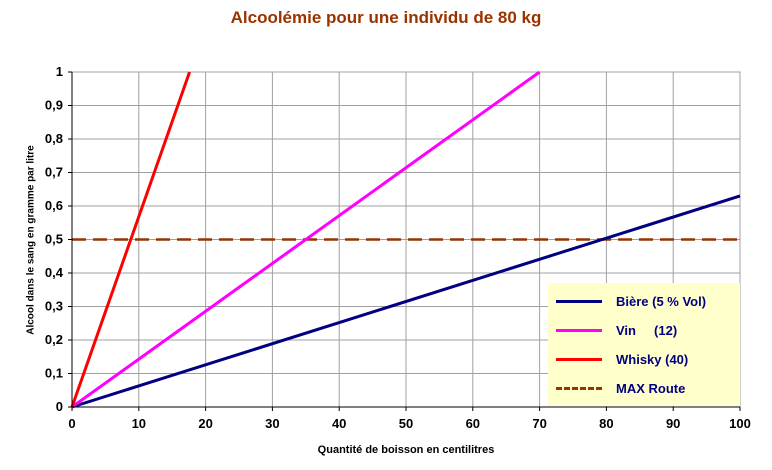  Describe the element at coordinates (54, 172) in the screenshot. I see `y-tick-label: 0,7` at that location.